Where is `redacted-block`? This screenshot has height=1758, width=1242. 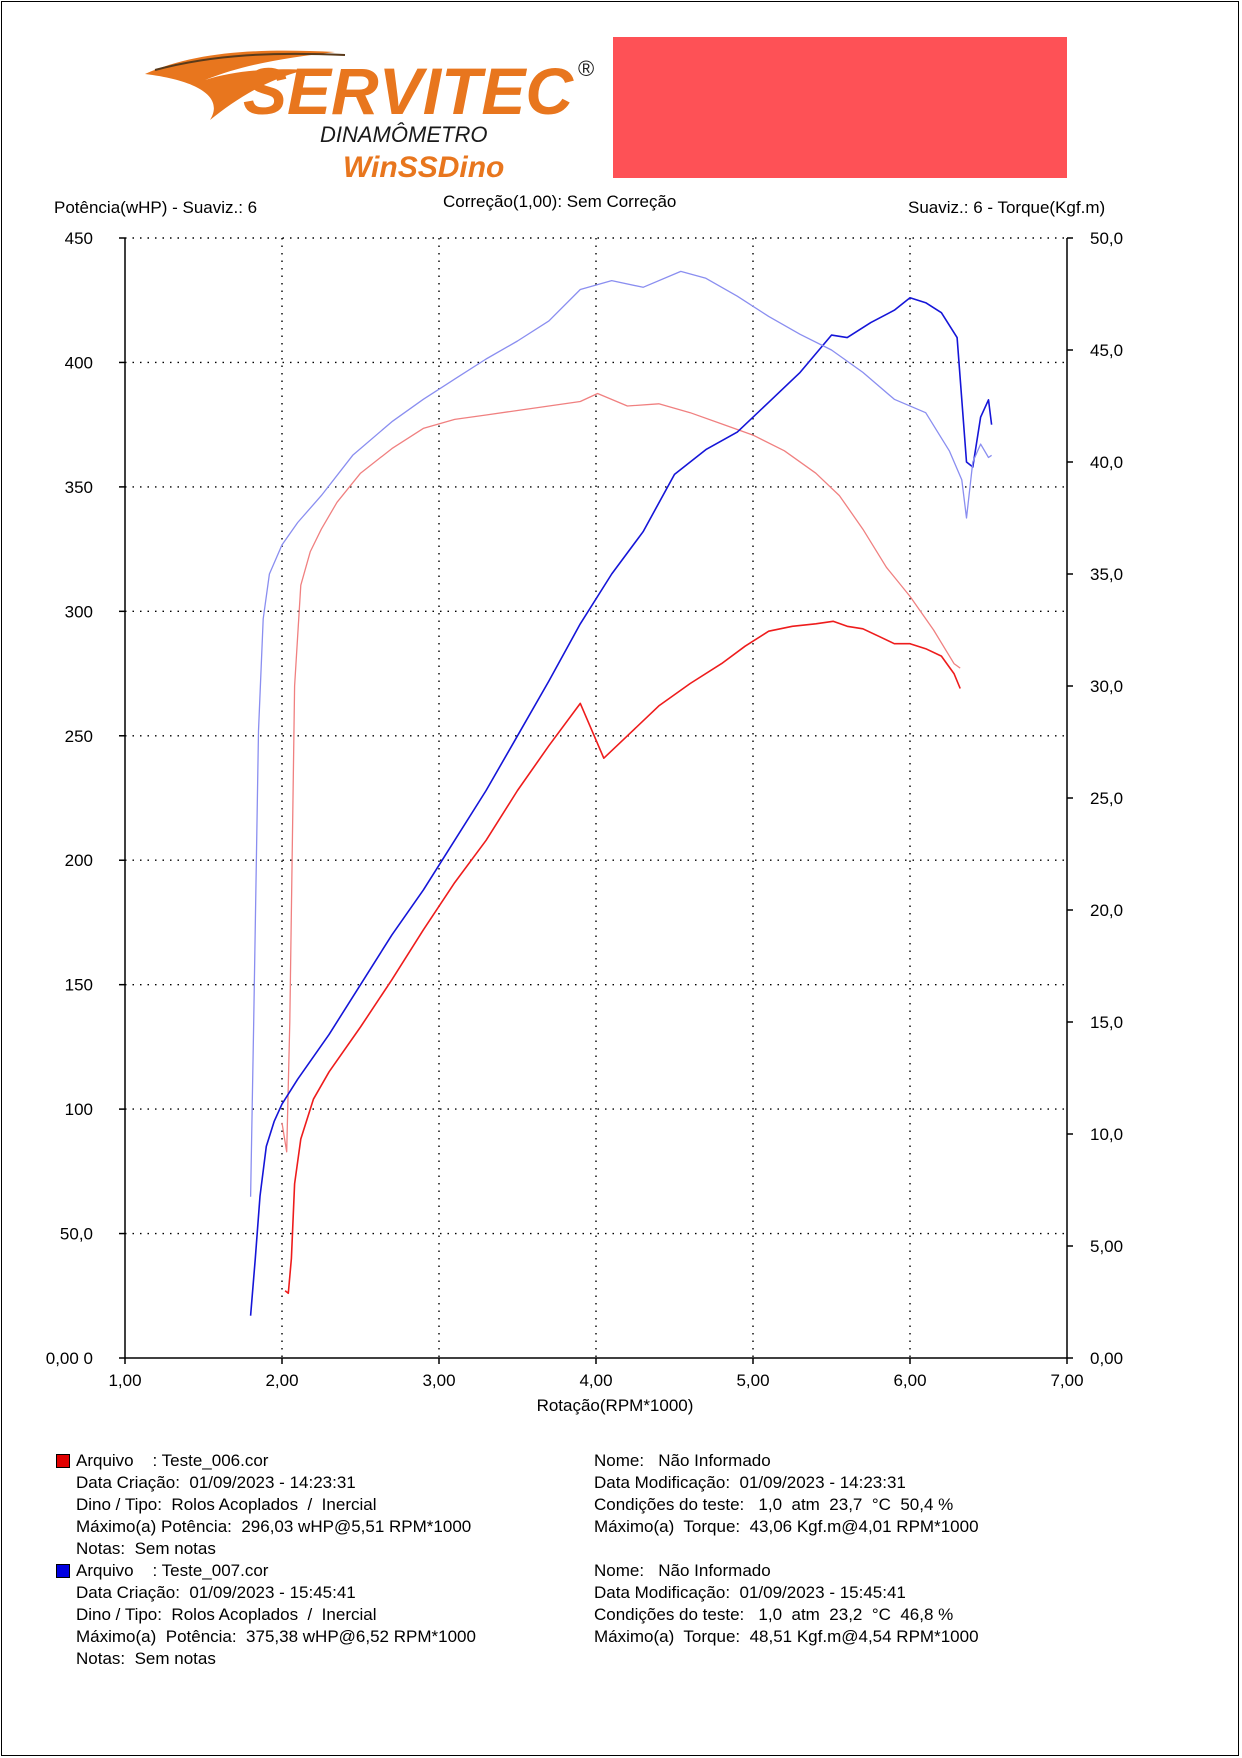 redacted-block is located at coordinates (840, 107).